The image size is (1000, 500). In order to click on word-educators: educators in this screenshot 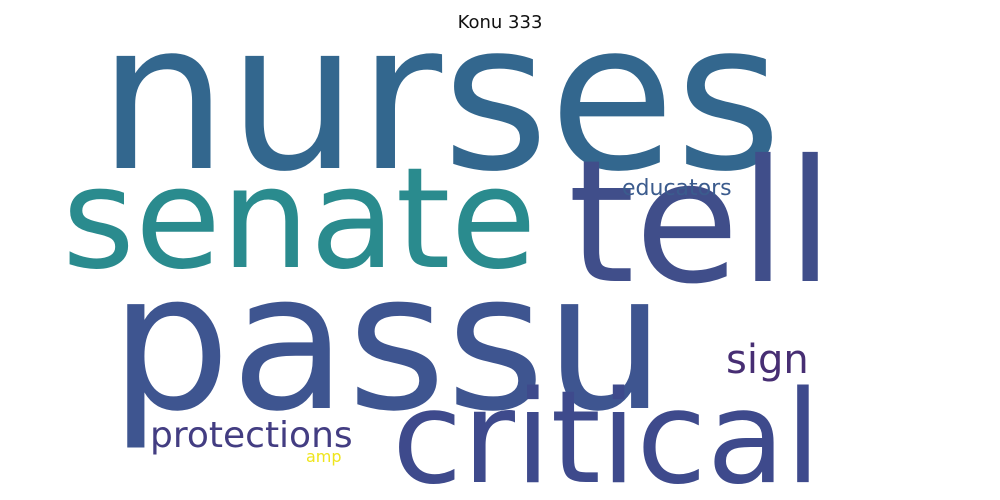, I will do `click(677, 188)`.